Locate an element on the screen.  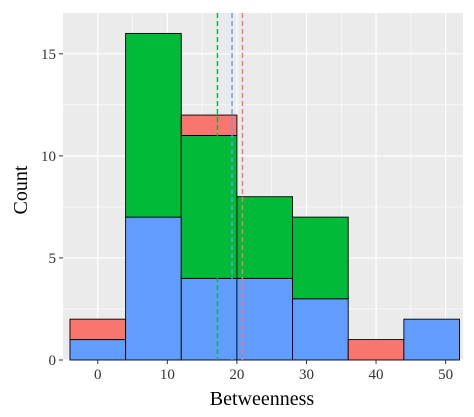
y-tick-label: 10 is located at coordinates (48, 157).